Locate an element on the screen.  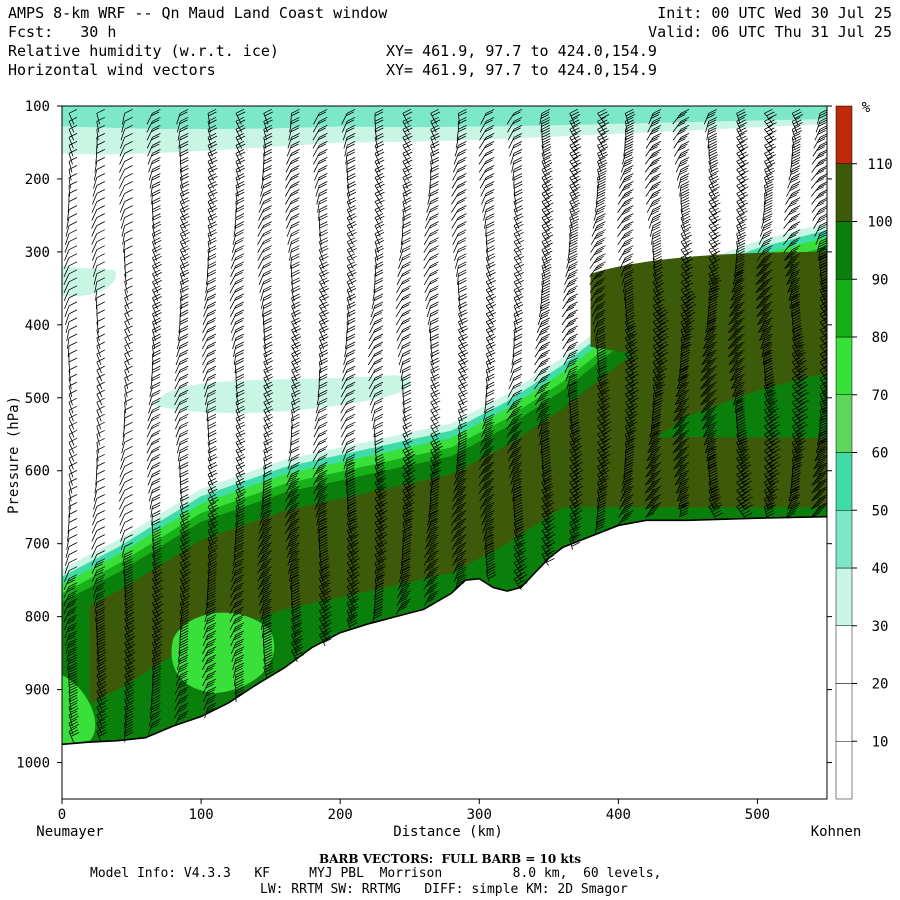
forecast-hour: Fcst: 30 h is located at coordinates (62, 32).